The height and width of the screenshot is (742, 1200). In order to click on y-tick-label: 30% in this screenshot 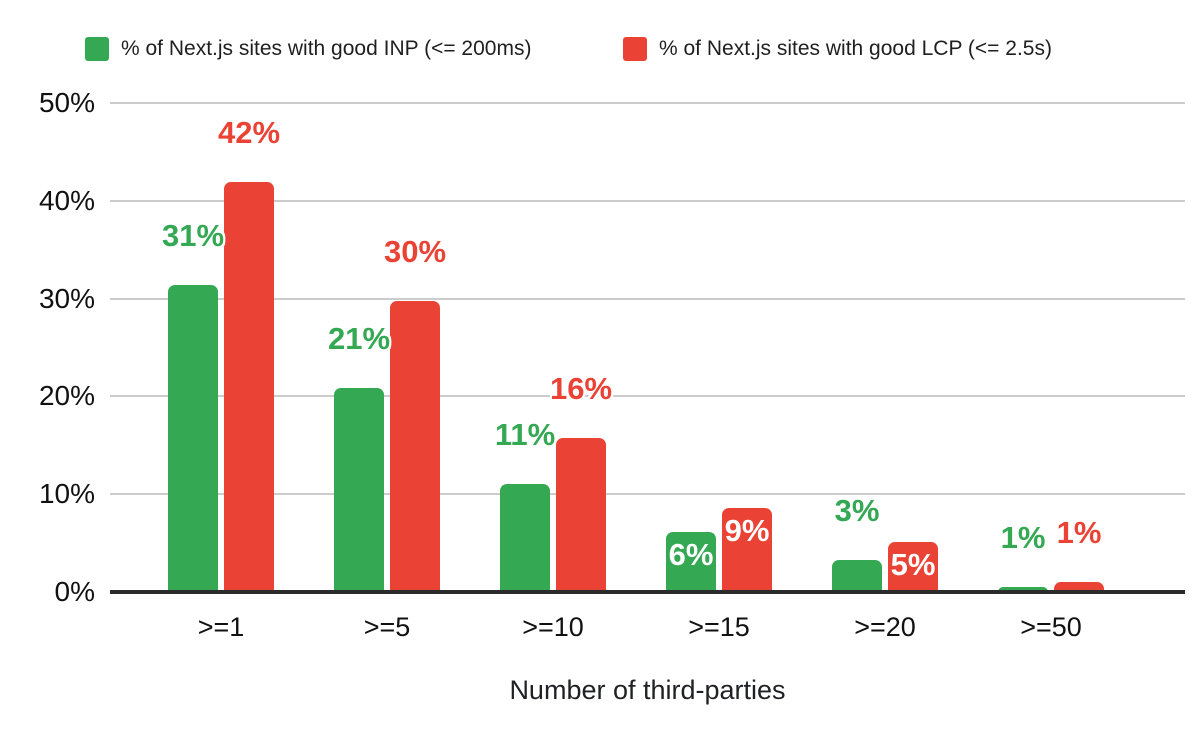, I will do `click(66, 298)`.